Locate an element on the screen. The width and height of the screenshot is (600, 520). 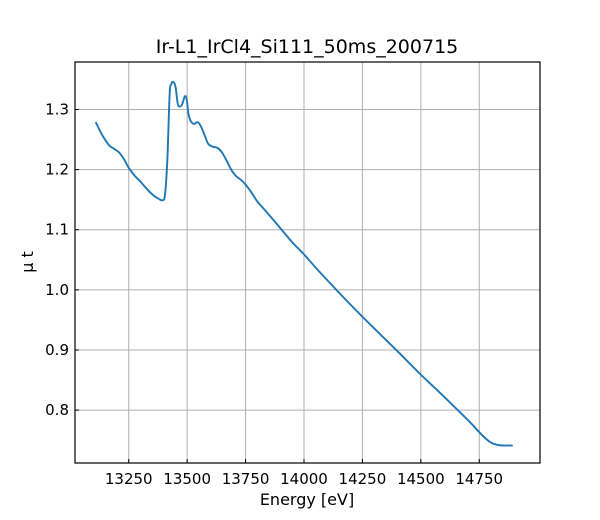
x-tick-label: 13250 is located at coordinates (129, 479).